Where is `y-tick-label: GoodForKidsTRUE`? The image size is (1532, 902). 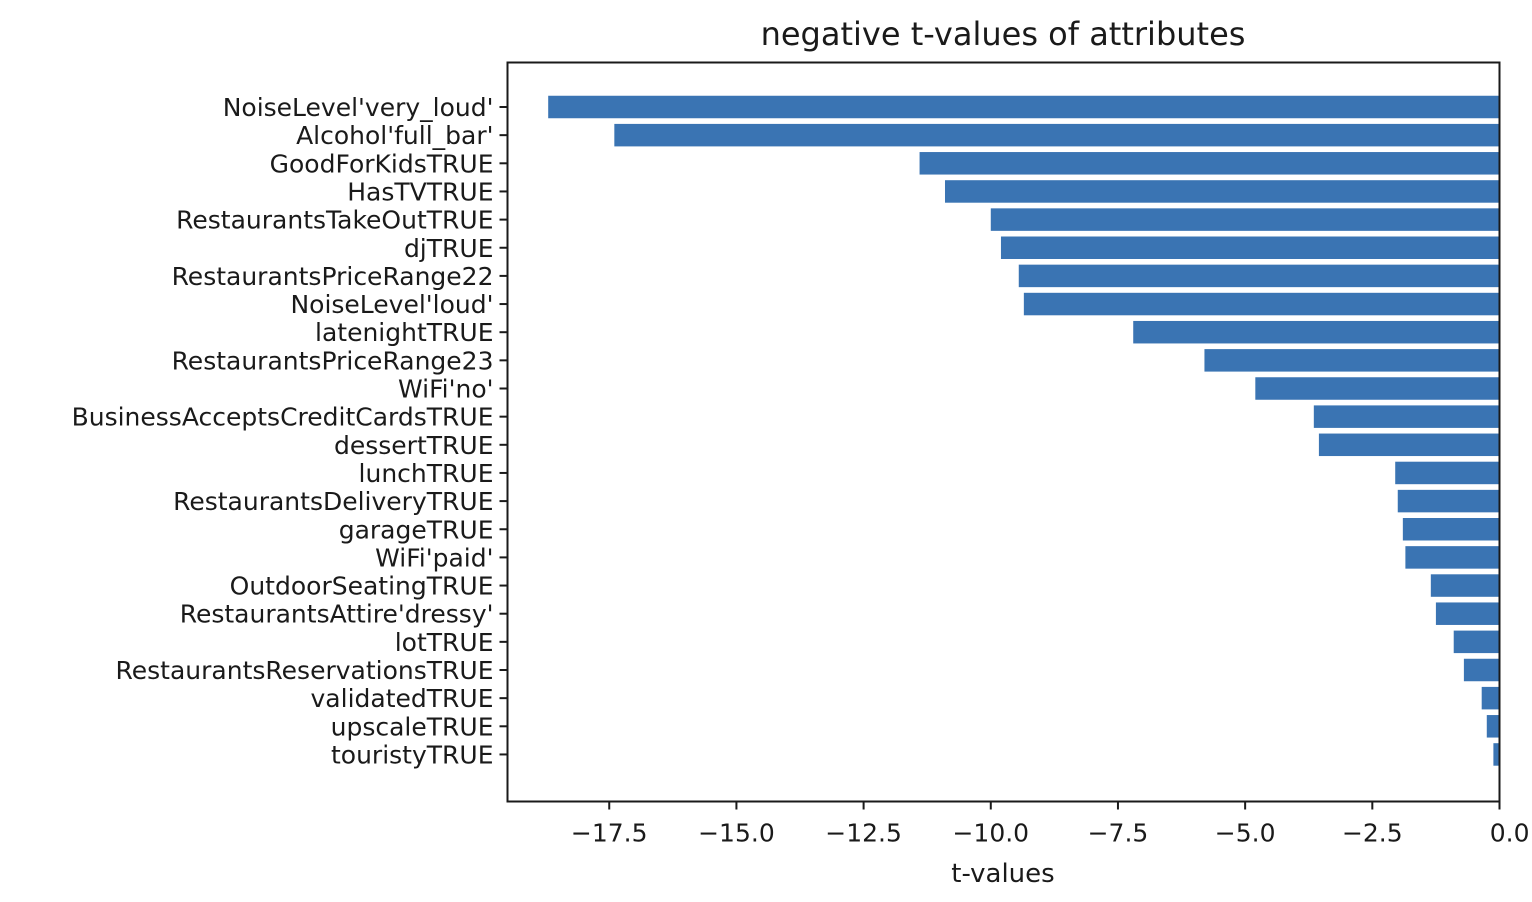 y-tick-label: GoodForKidsTRUE is located at coordinates (382, 163).